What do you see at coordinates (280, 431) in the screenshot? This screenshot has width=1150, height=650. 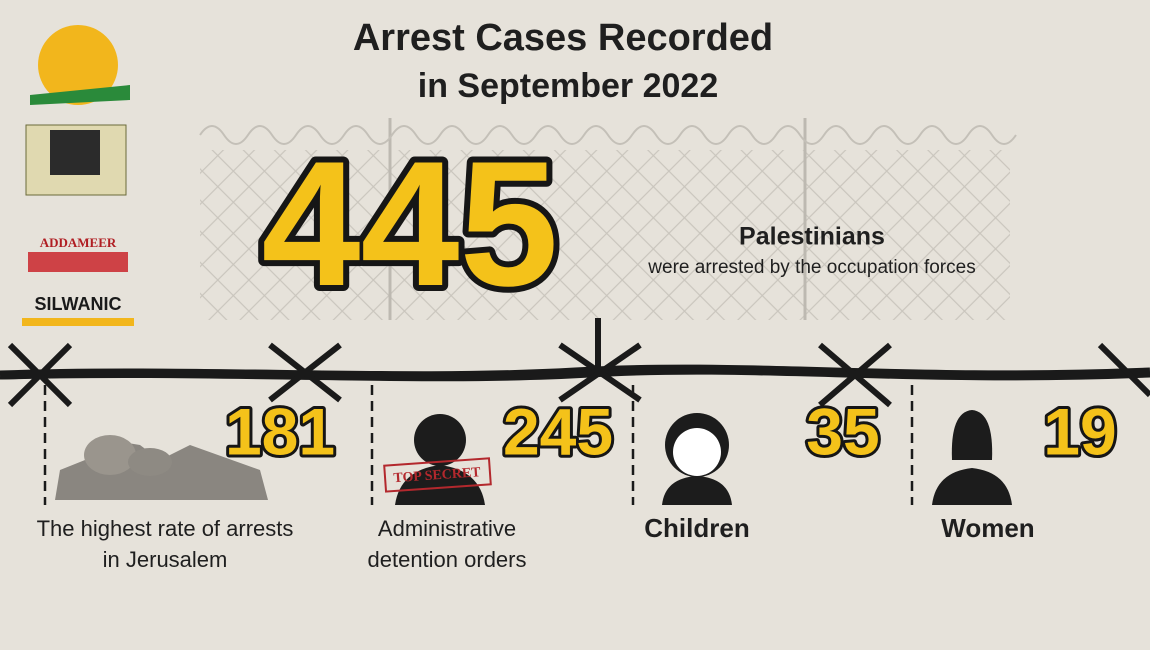 I see `stat-number: 181` at bounding box center [280, 431].